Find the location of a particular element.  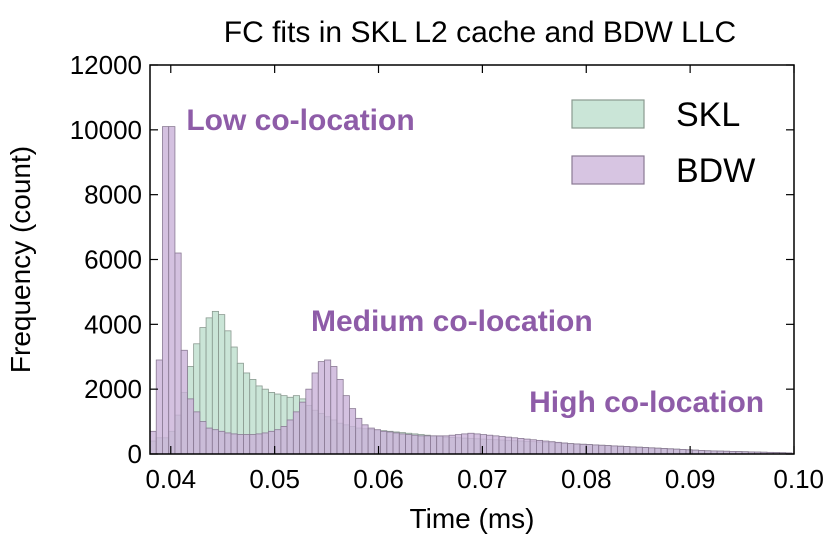

chart-title: FC fits in SKL L2 cache and BDW LLC is located at coordinates (480, 32).